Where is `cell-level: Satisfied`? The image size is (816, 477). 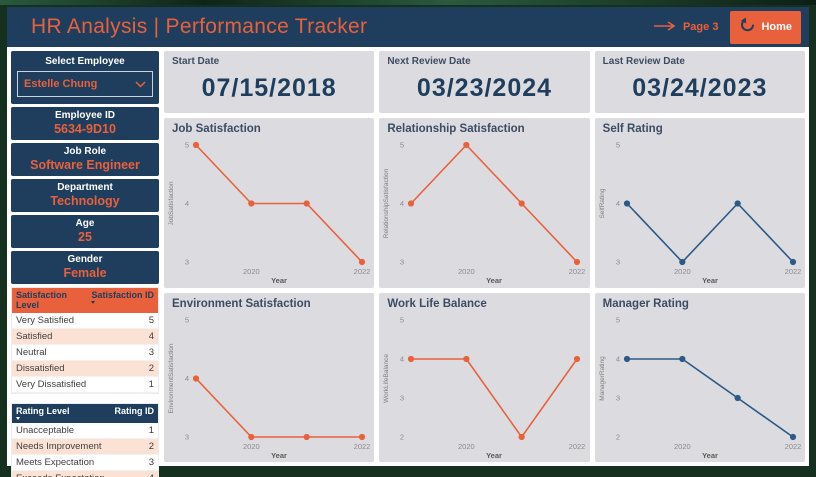 cell-level: Satisfied is located at coordinates (34, 336).